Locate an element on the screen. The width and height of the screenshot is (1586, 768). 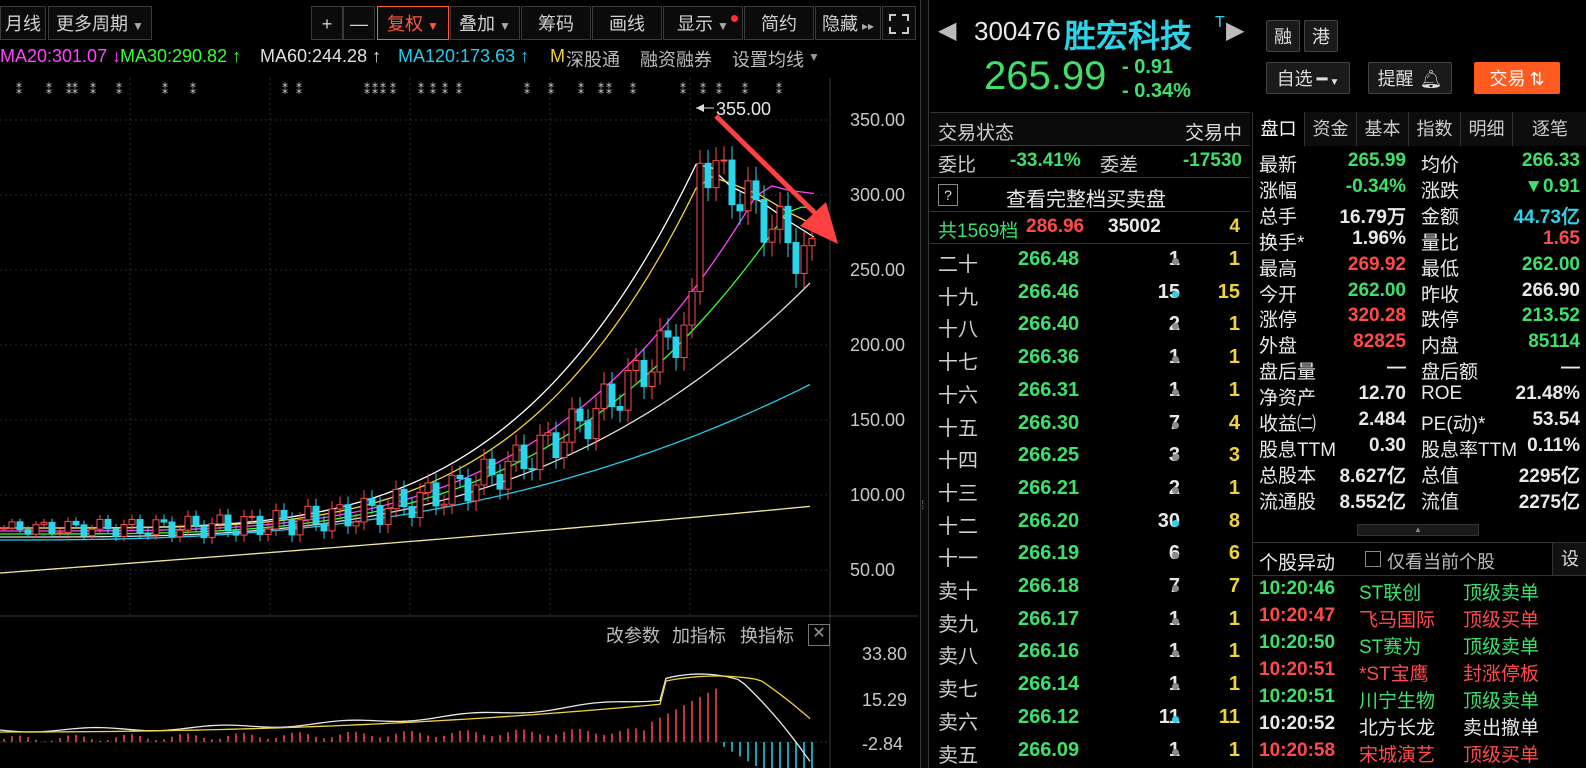
add-indicator-button: 加指标 is located at coordinates (699, 636).